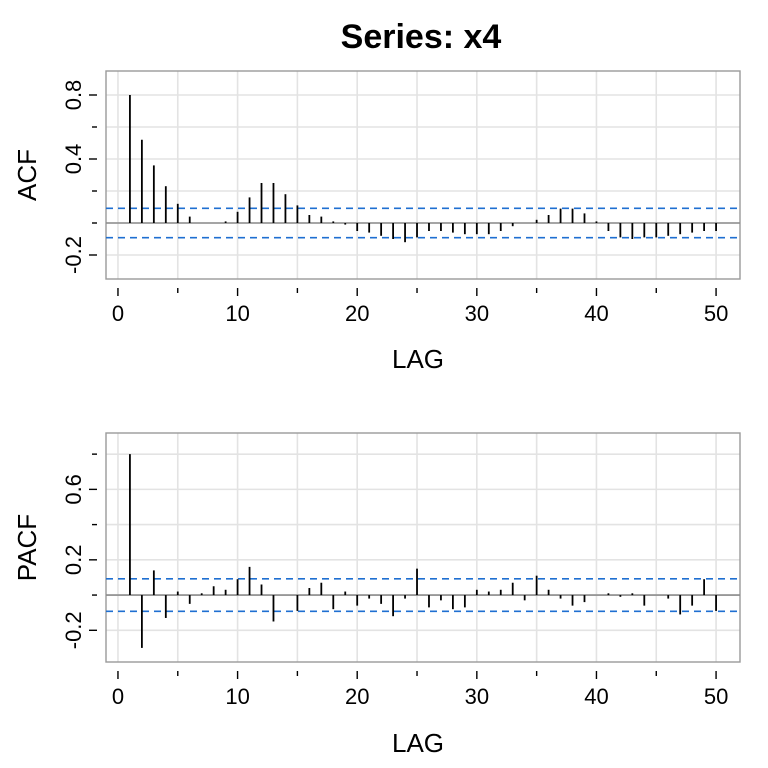 The image size is (768, 768). I want to click on pacf-y-tick-label: 0.6, so click(73, 489).